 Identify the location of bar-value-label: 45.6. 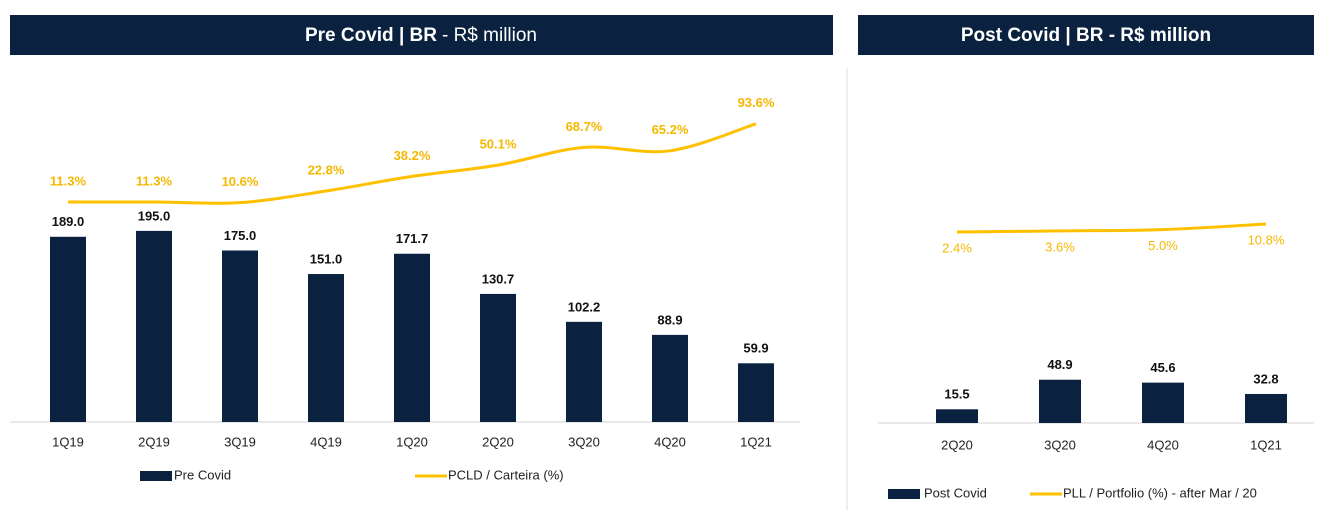
(1162, 367).